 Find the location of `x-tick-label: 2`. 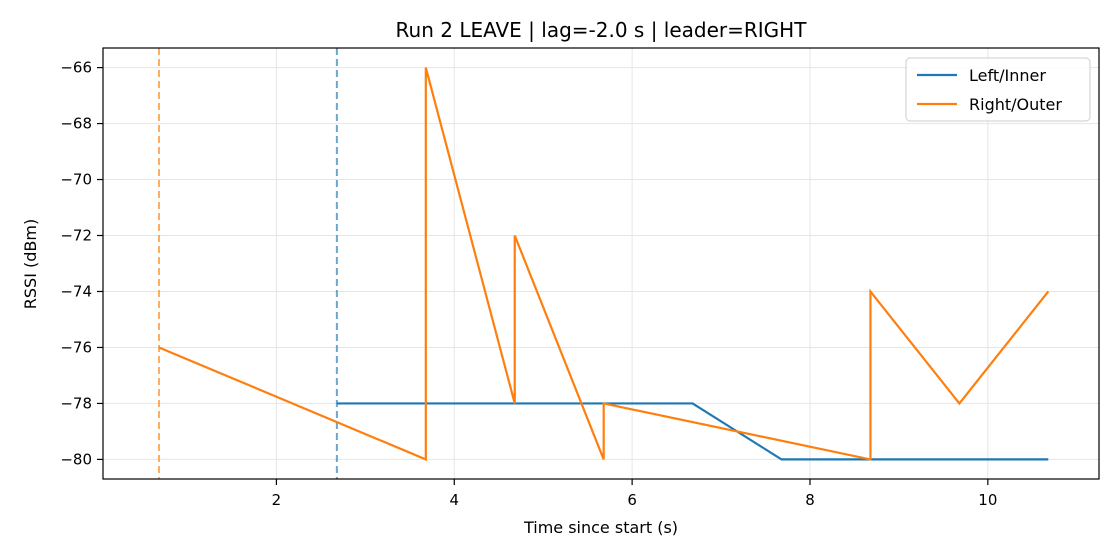

x-tick-label: 2 is located at coordinates (277, 500).